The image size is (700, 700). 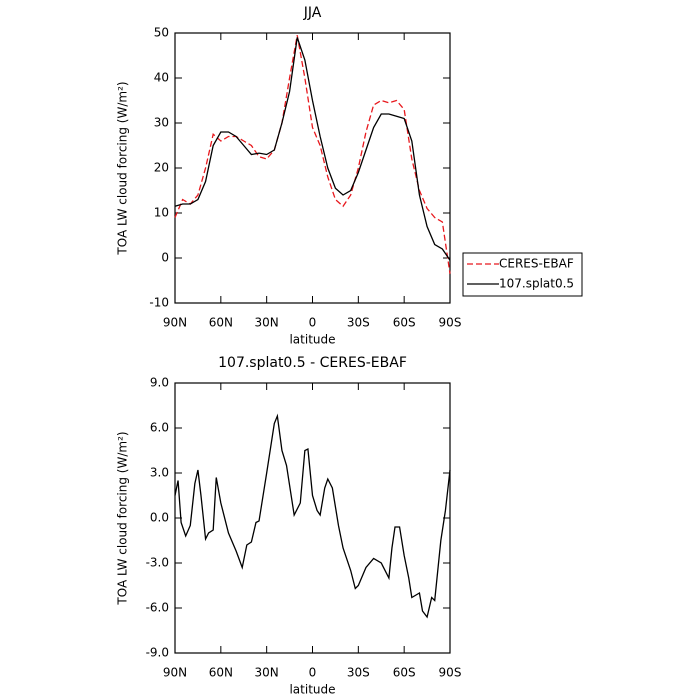 What do you see at coordinates (536, 284) in the screenshot?
I see `legend-label: 107.splat0.5` at bounding box center [536, 284].